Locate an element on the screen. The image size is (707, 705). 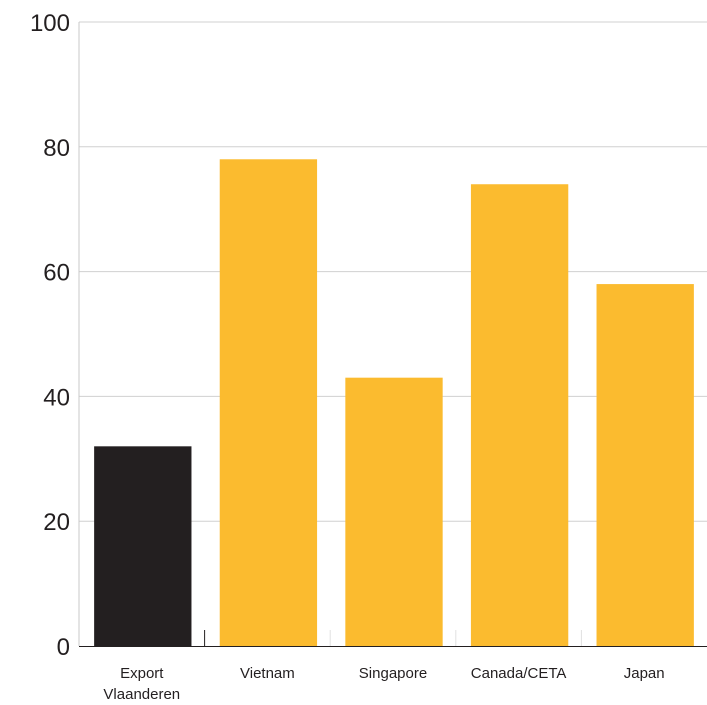
y-tick-label: 20 is located at coordinates (56, 522).